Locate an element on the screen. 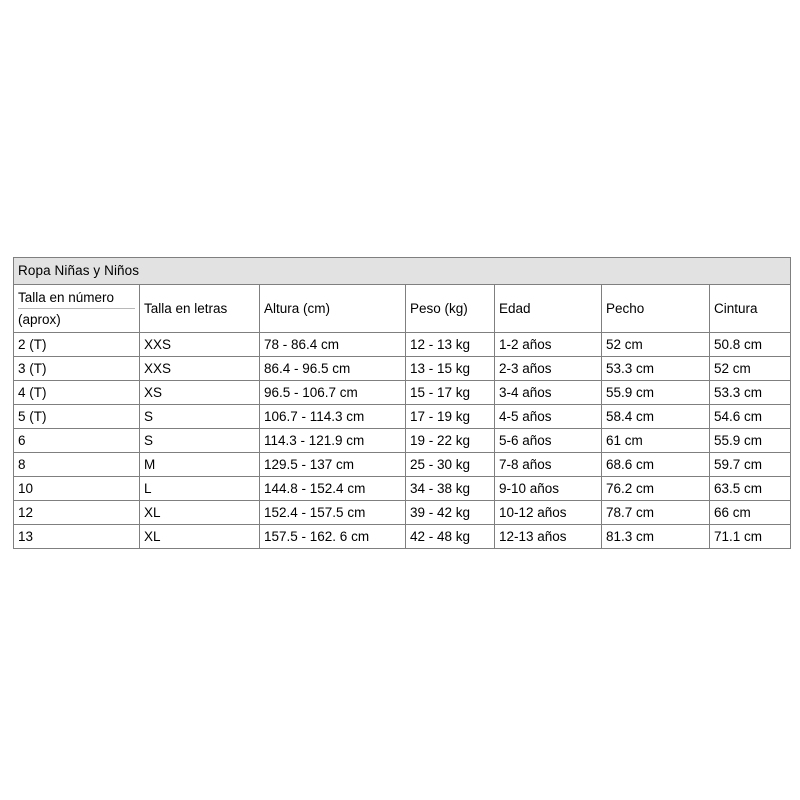 The width and height of the screenshot is (800, 800). column-header-pecho: Pecho is located at coordinates (655, 308).